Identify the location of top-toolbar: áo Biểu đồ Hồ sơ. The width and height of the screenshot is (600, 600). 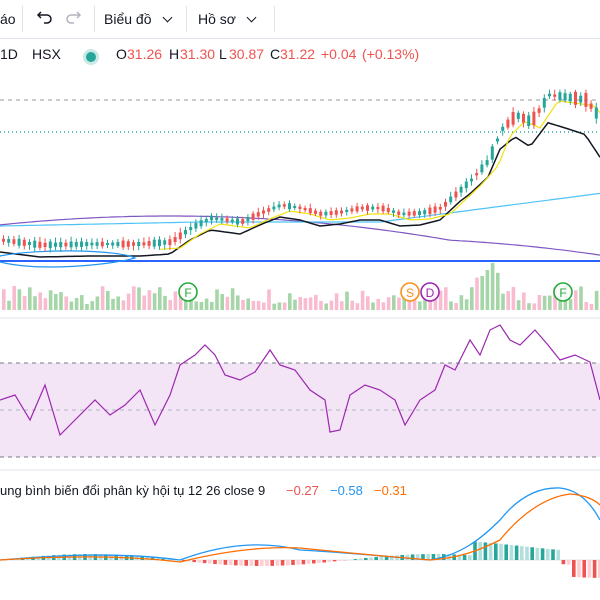
(300, 19).